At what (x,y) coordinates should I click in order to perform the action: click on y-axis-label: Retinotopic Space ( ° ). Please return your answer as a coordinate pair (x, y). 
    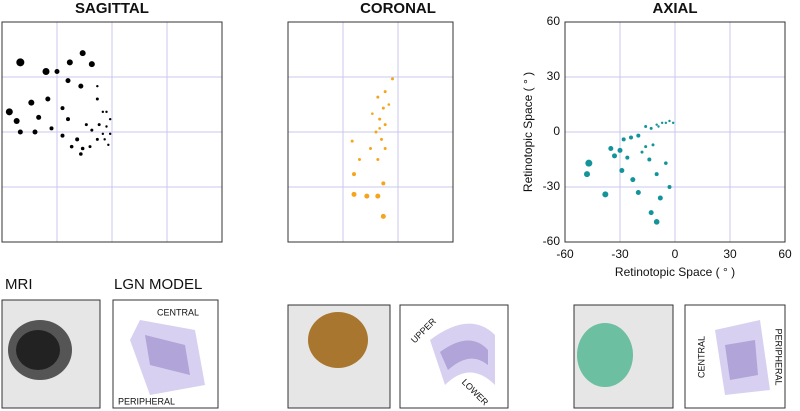
    Looking at the image, I should click on (528, 132).